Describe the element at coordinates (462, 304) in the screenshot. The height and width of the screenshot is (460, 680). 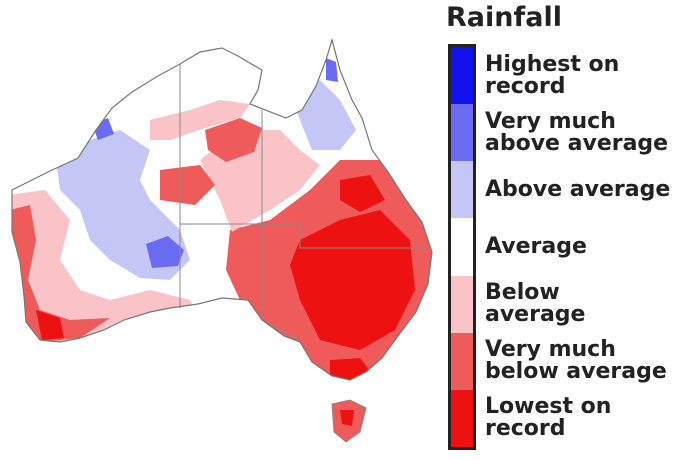
I see `legend-swatch-below-average` at that location.